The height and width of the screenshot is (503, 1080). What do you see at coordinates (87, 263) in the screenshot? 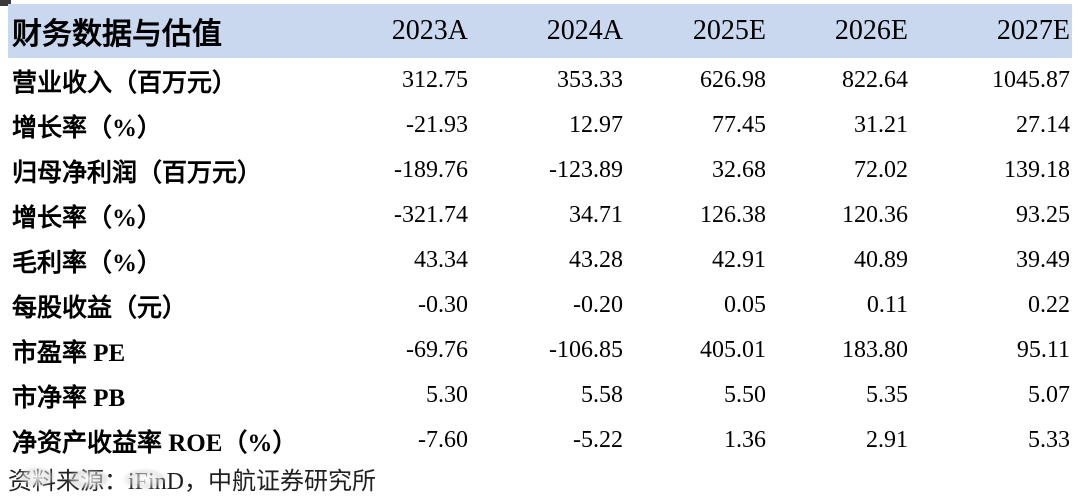
I see `row-label: 毛利率（%）` at bounding box center [87, 263].